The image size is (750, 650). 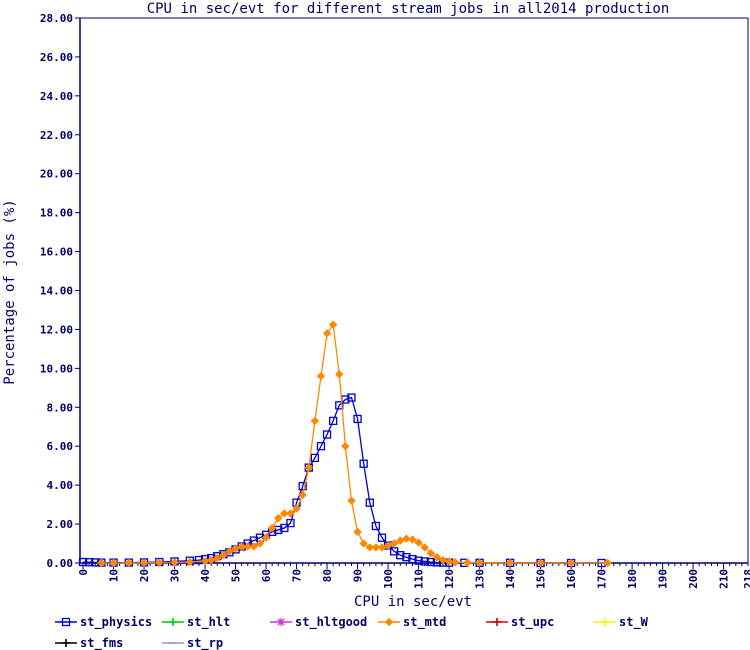 I want to click on y-tick-label: 6.00, so click(x=60, y=446).